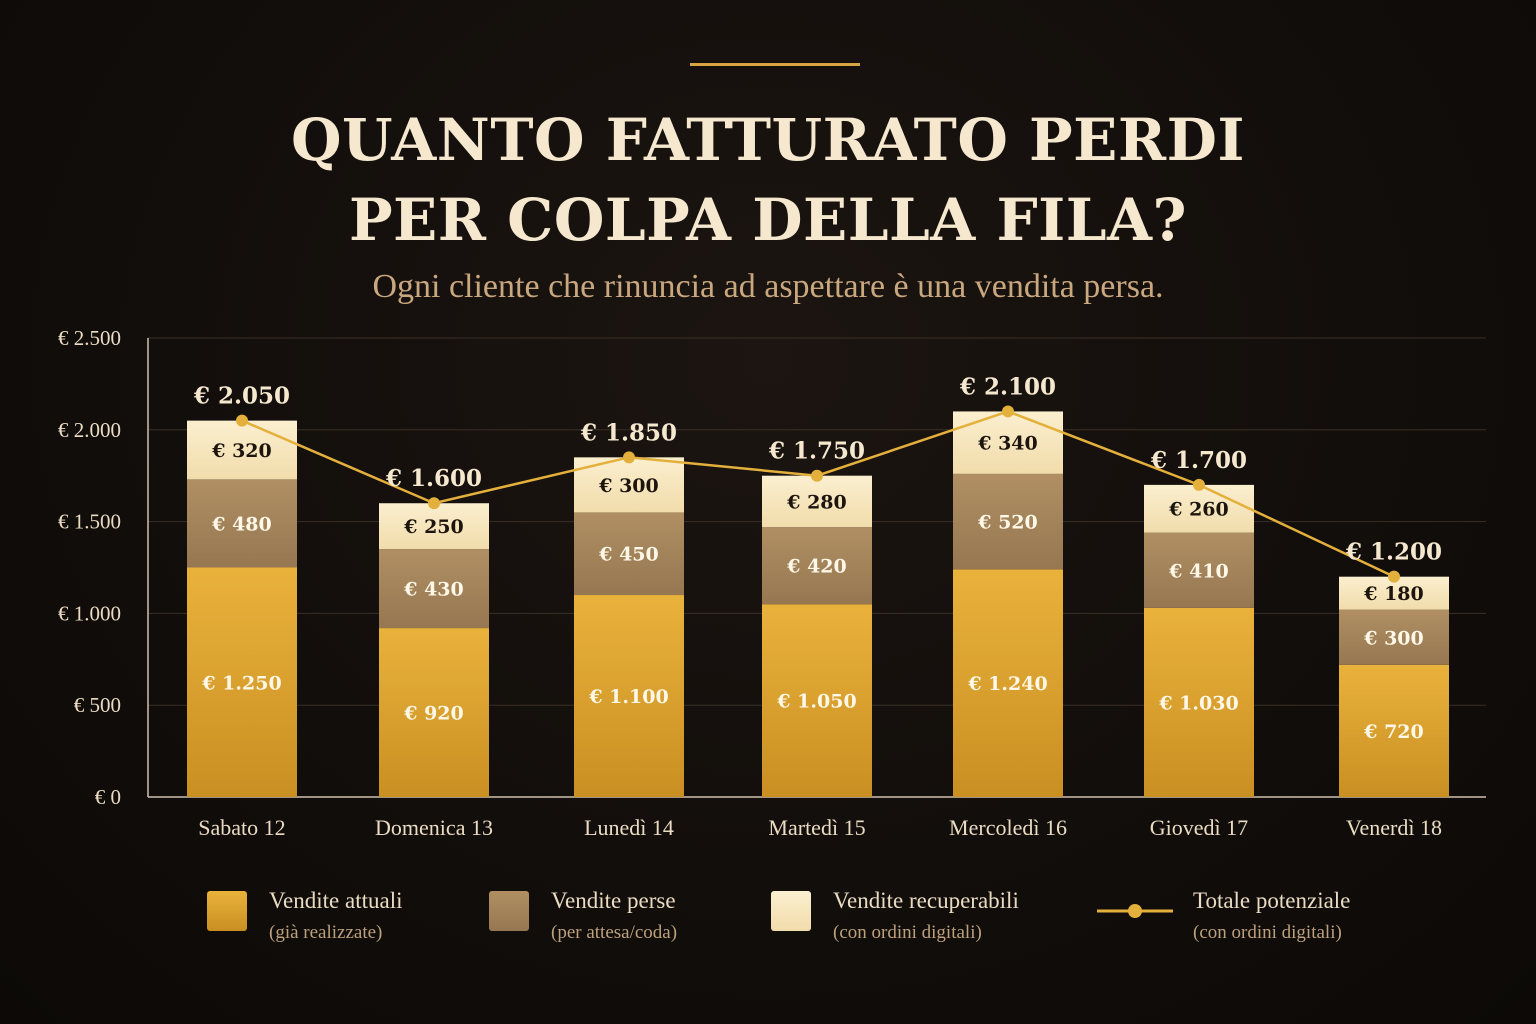 The width and height of the screenshot is (1536, 1024). Describe the element at coordinates (791, 911) in the screenshot. I see `legend-swatch-recoverable` at that location.